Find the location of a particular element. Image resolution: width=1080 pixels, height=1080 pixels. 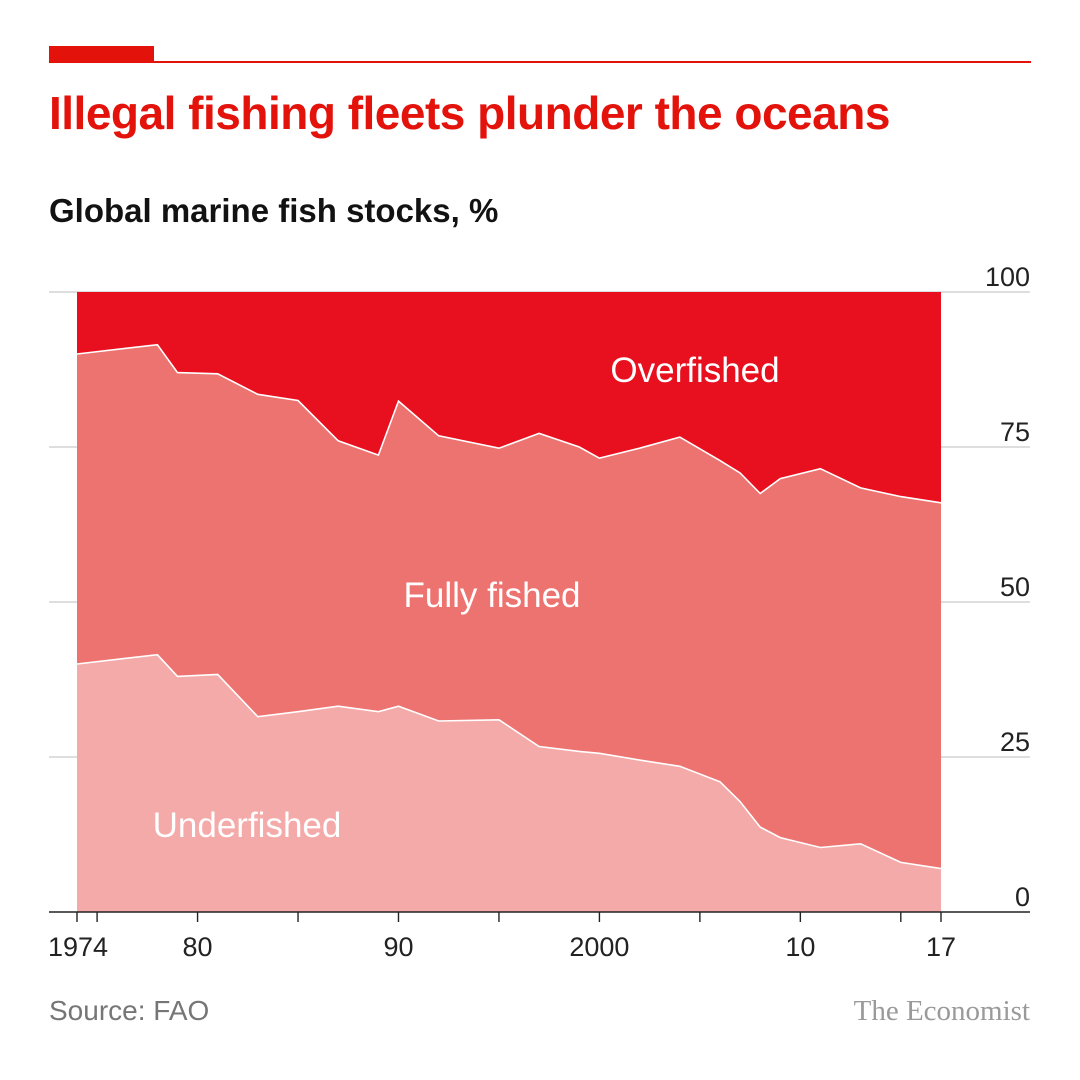

x-tick-label-2000: 2000 is located at coordinates (599, 947).